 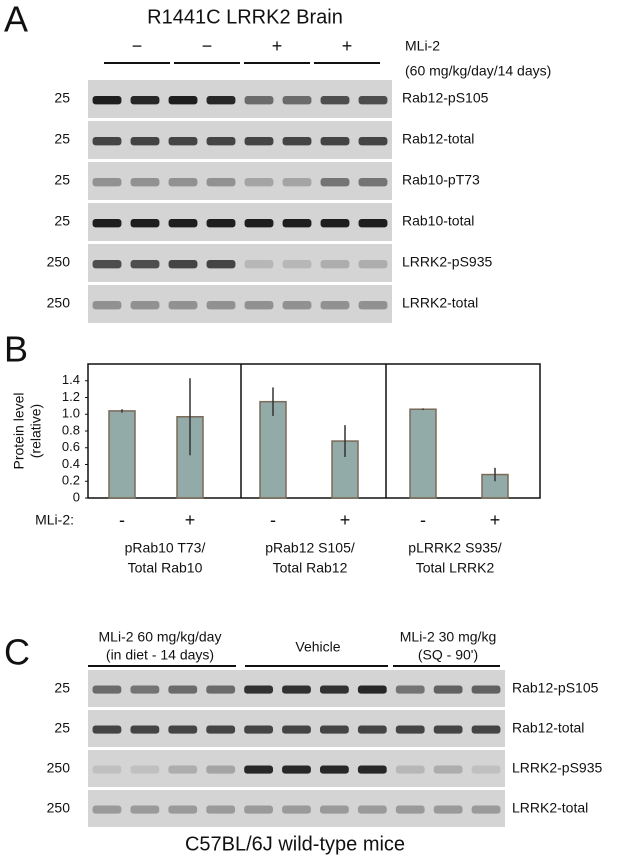 What do you see at coordinates (455, 548) in the screenshot?
I see `group-label: pLRRK2 S935/` at bounding box center [455, 548].